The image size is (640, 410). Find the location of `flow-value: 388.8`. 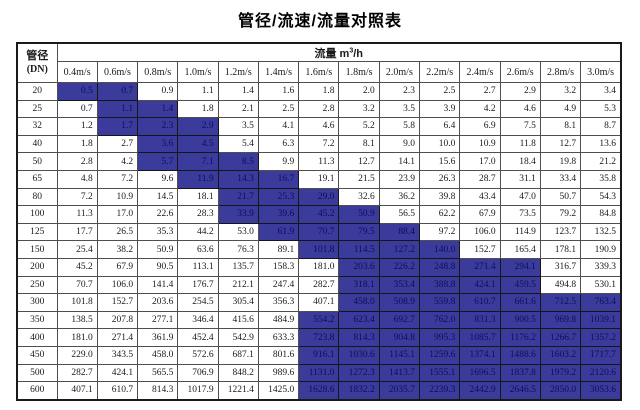

flow-value: 388.8 is located at coordinates (440, 285).